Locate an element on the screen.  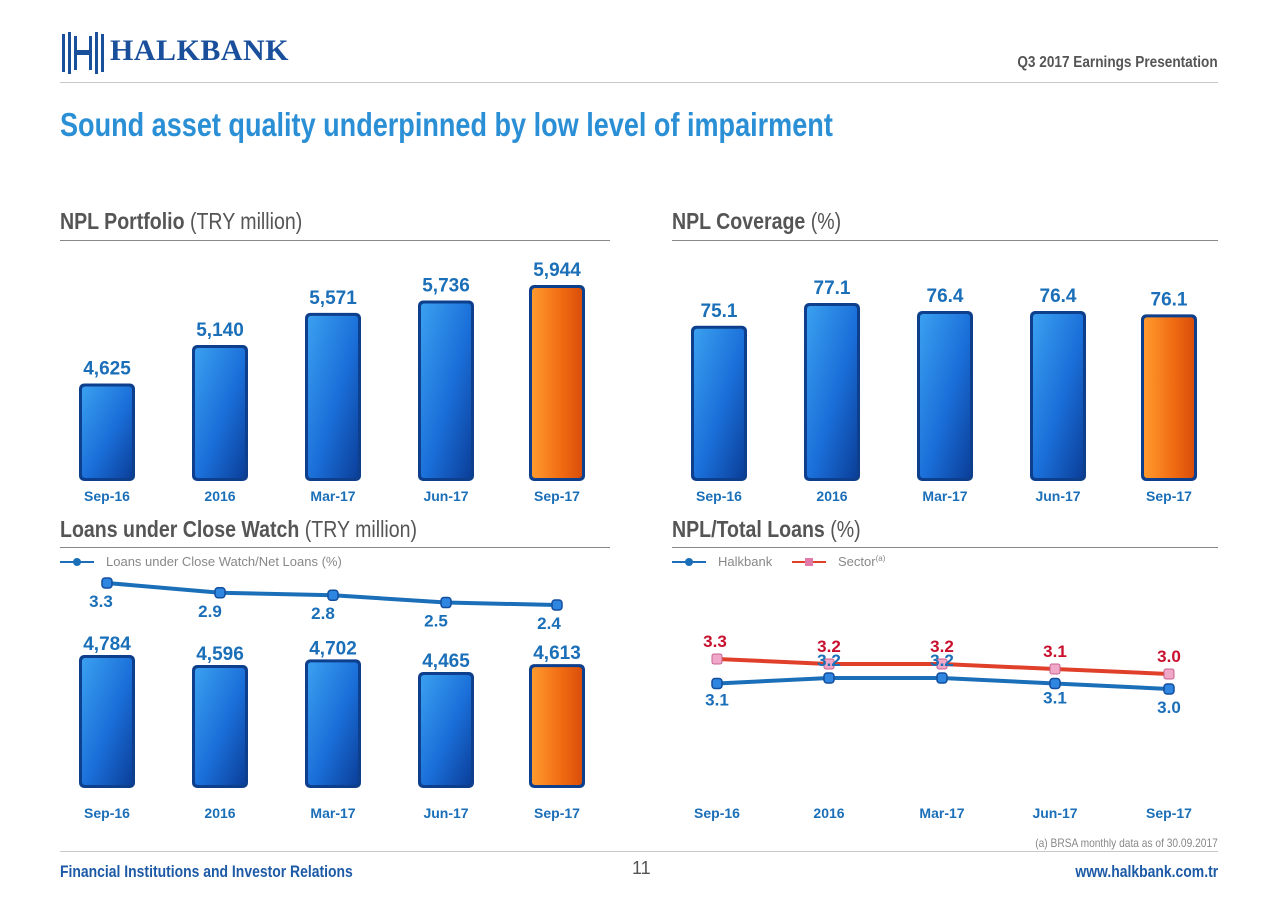
page-number: 11 is located at coordinates (641, 868).